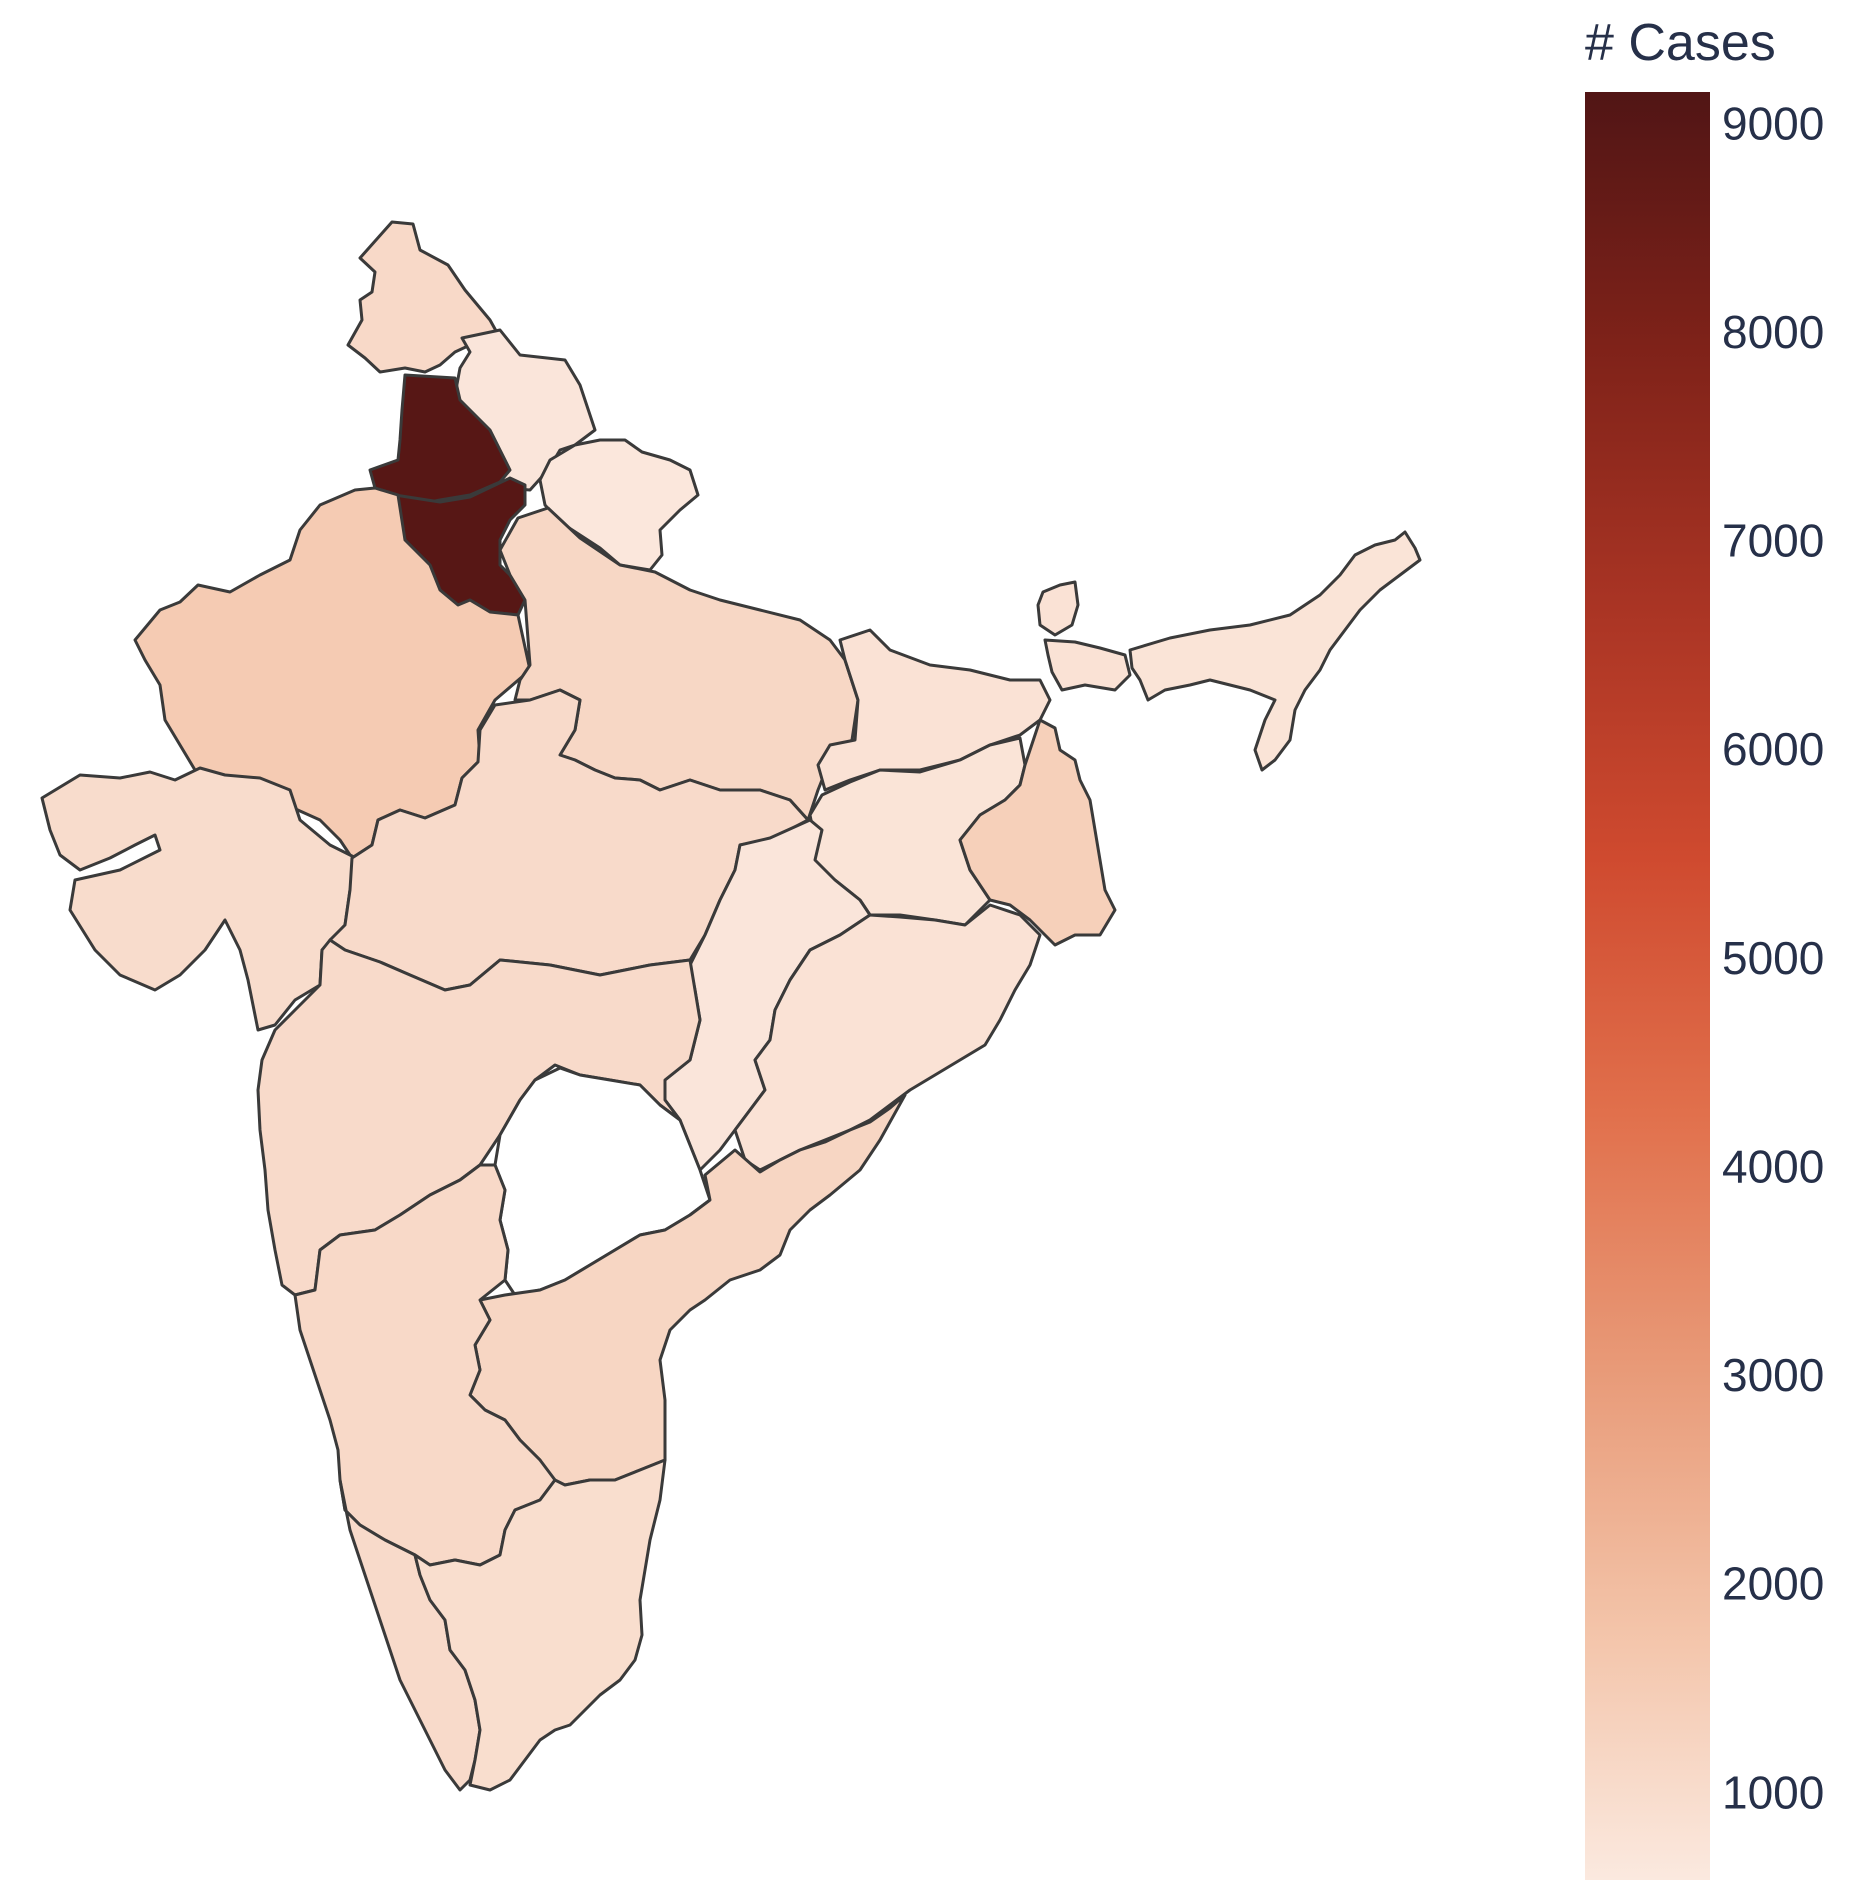 This screenshot has width=1864, height=1902. What do you see at coordinates (1773, 1375) in the screenshot?
I see `colorbar-tick-label: 3000` at bounding box center [1773, 1375].